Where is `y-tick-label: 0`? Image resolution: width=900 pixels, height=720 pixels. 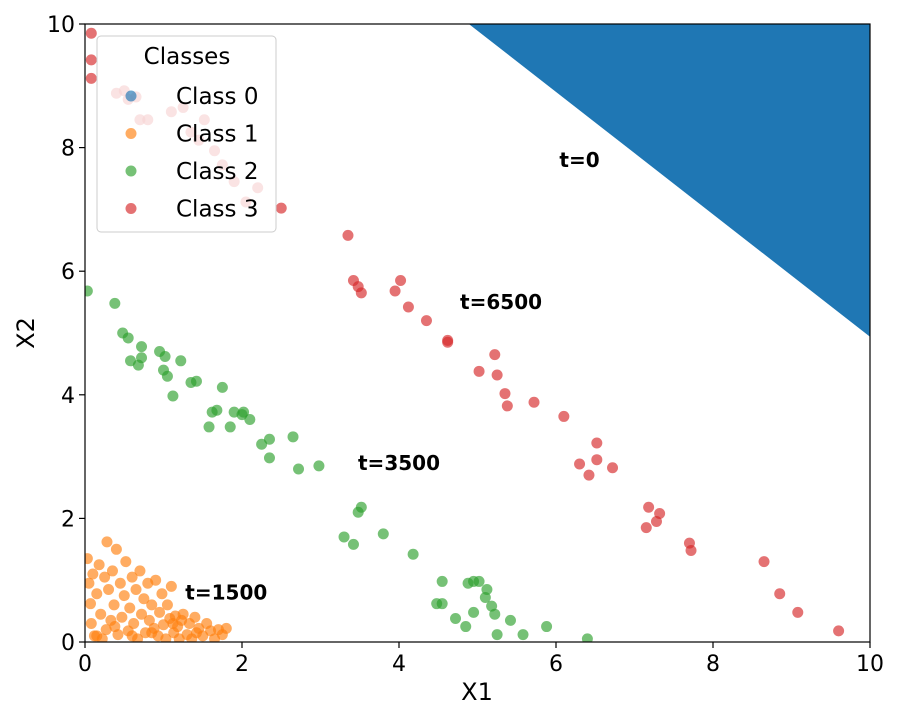
y-tick-label: 0 is located at coordinates (68, 643).